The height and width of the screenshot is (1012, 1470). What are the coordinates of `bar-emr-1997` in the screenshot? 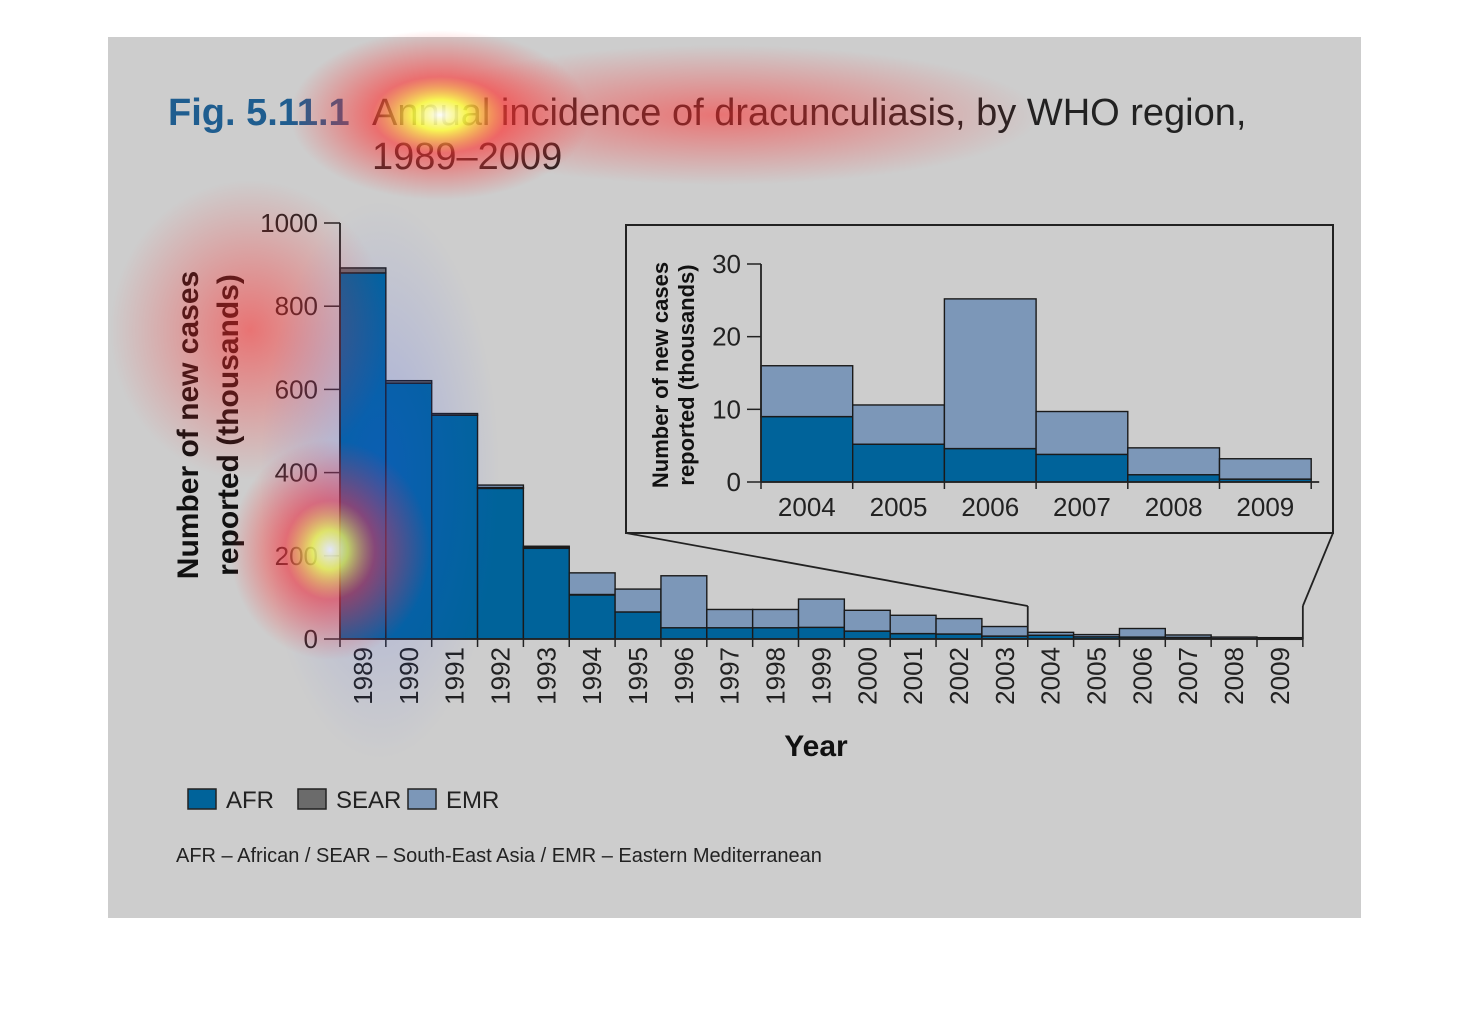 It's located at (730, 618).